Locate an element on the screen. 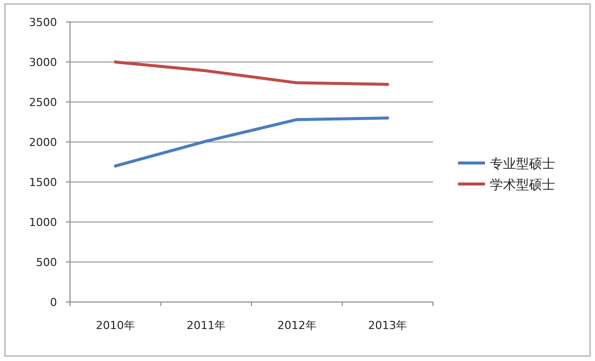  y-tick-label: 500 is located at coordinates (46, 262).